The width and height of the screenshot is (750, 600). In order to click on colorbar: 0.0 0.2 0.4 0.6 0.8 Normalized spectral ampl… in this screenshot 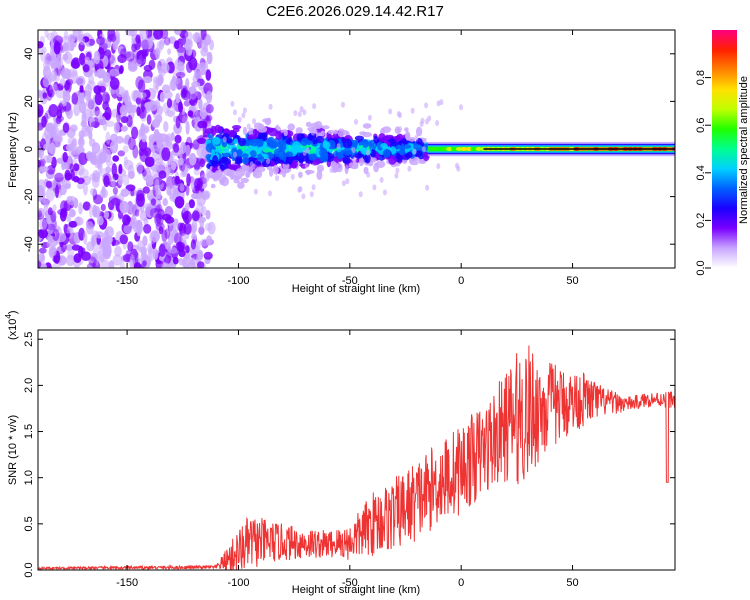, I will do `click(722, 153)`.